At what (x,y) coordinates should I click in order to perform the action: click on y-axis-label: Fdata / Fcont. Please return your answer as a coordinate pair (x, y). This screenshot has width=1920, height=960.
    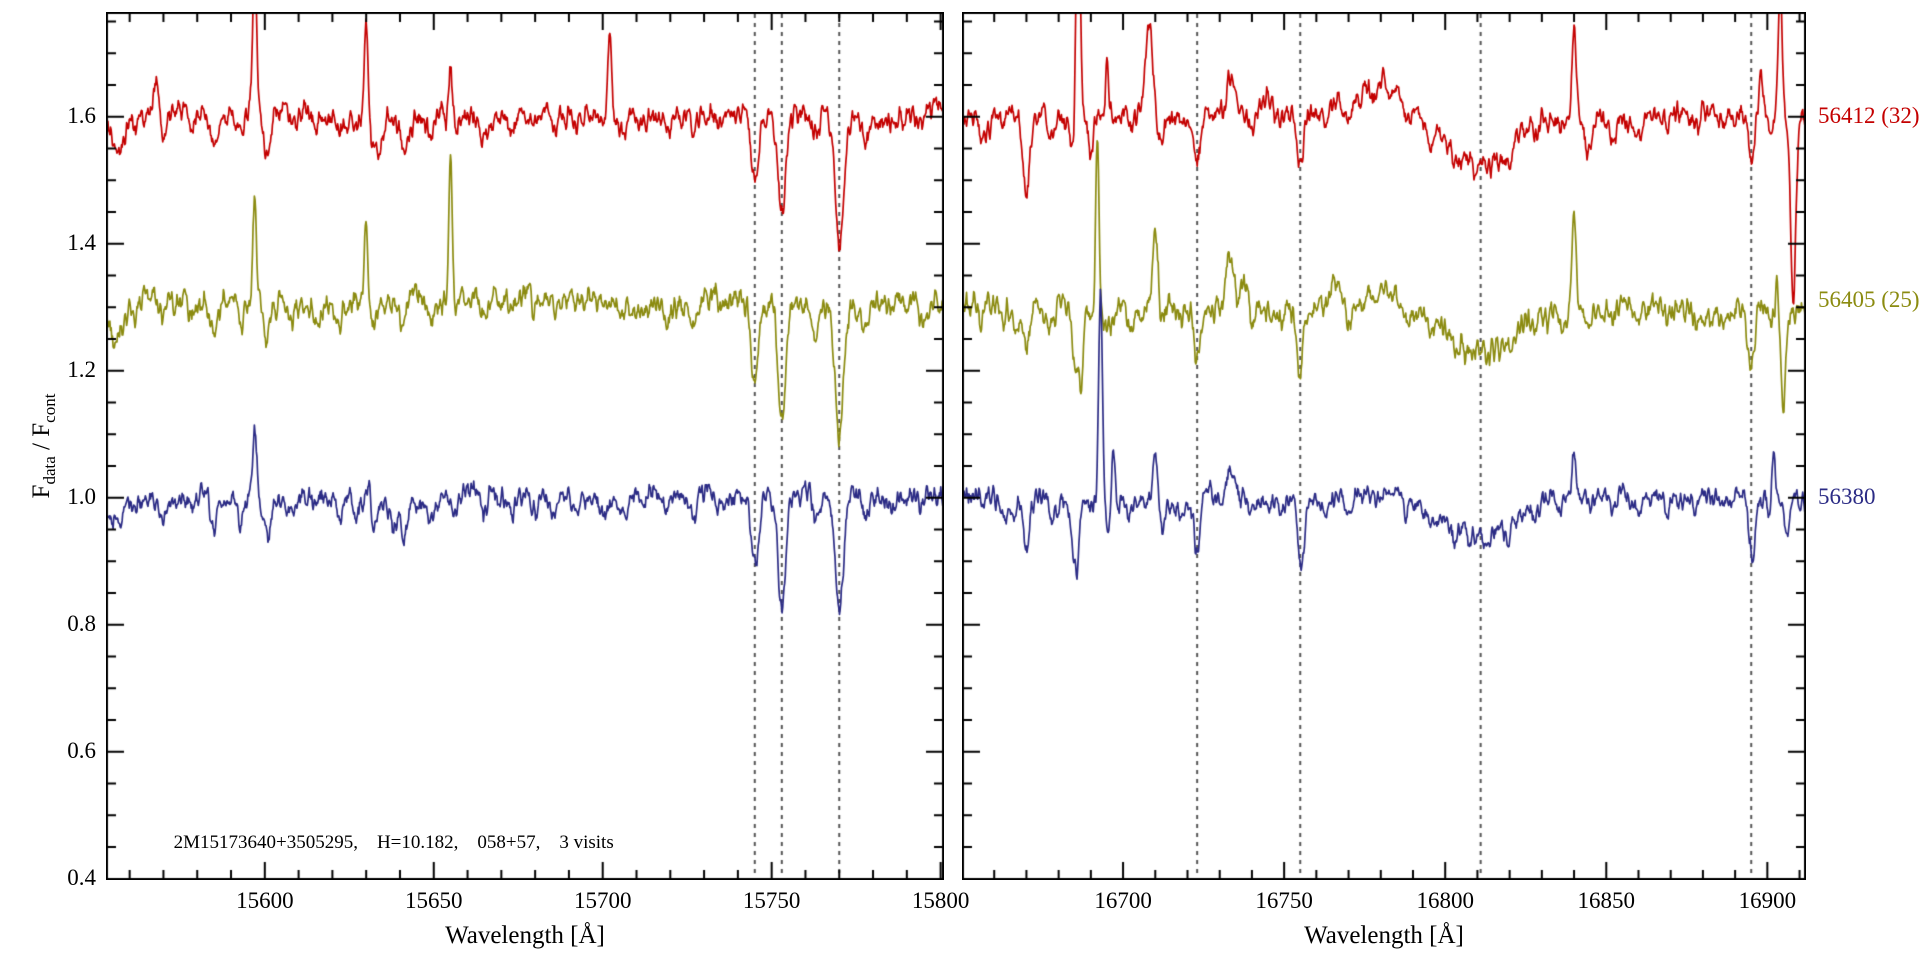
    Looking at the image, I should click on (44, 446).